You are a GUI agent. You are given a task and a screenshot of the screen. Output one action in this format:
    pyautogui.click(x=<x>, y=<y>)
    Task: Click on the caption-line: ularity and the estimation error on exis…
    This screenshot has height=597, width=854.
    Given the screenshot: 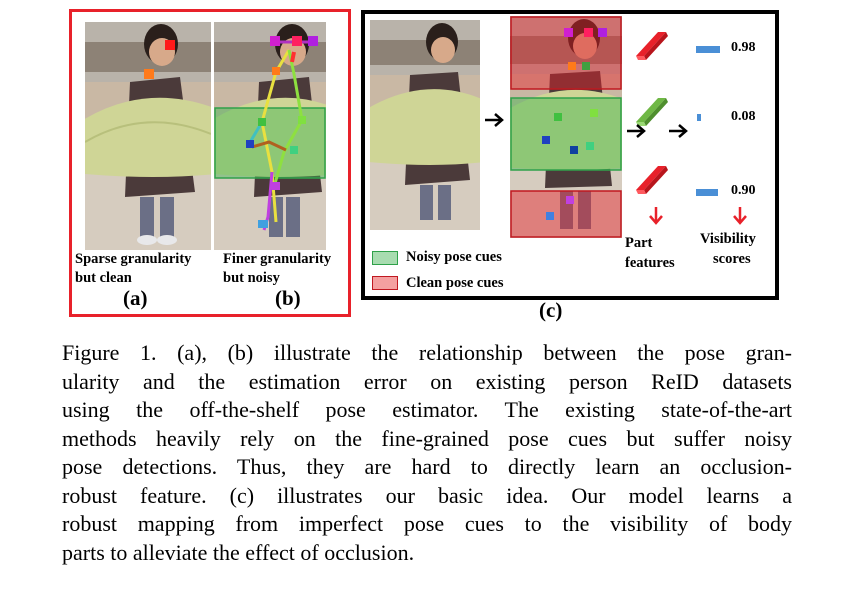 What is the action you would take?
    pyautogui.click(x=427, y=381)
    